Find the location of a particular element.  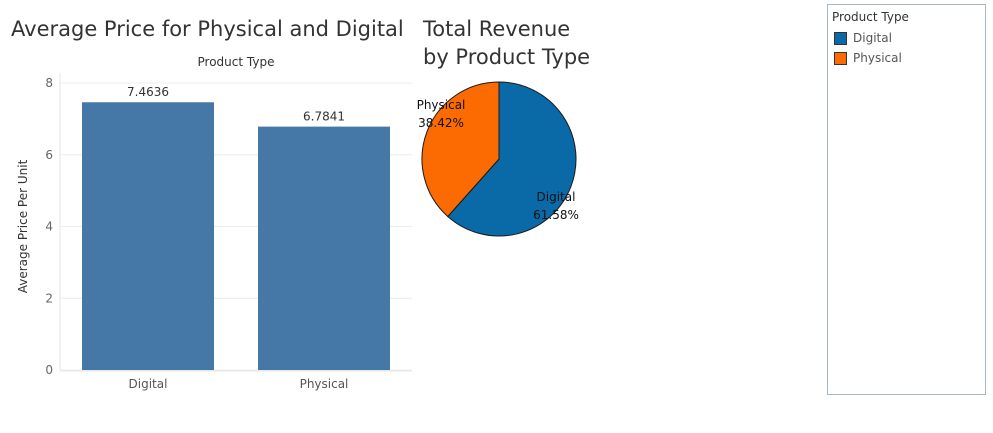

legend-panel: Product Type Digital Physical is located at coordinates (906, 199).